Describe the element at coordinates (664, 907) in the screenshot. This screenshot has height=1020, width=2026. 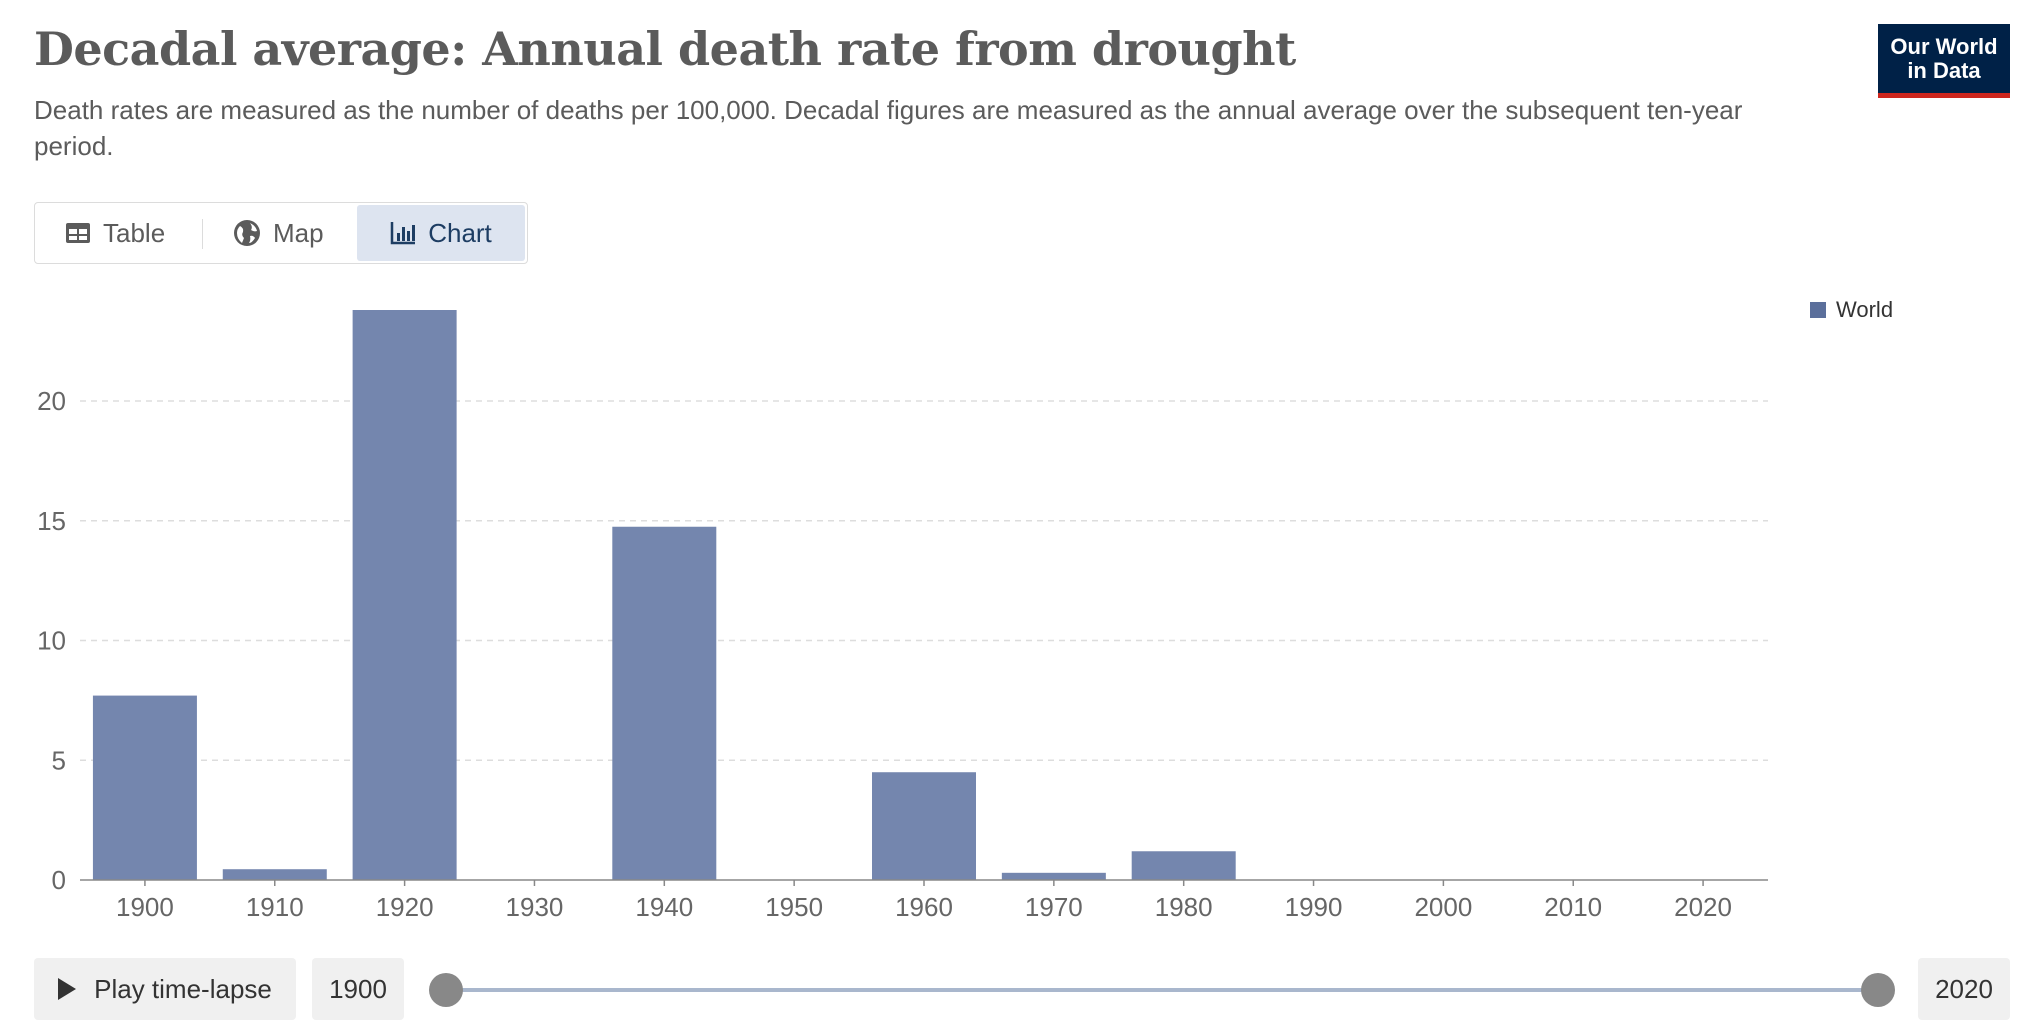
I see `x-tick-label: 1940` at that location.